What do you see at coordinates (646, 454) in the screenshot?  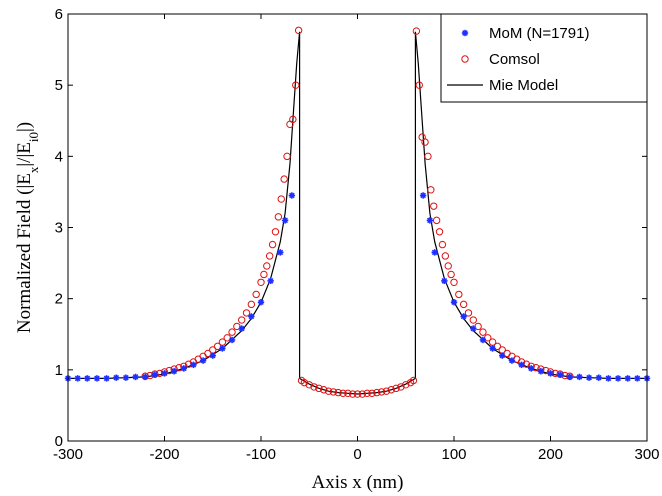 I see `x-tick-label: 300` at bounding box center [646, 454].